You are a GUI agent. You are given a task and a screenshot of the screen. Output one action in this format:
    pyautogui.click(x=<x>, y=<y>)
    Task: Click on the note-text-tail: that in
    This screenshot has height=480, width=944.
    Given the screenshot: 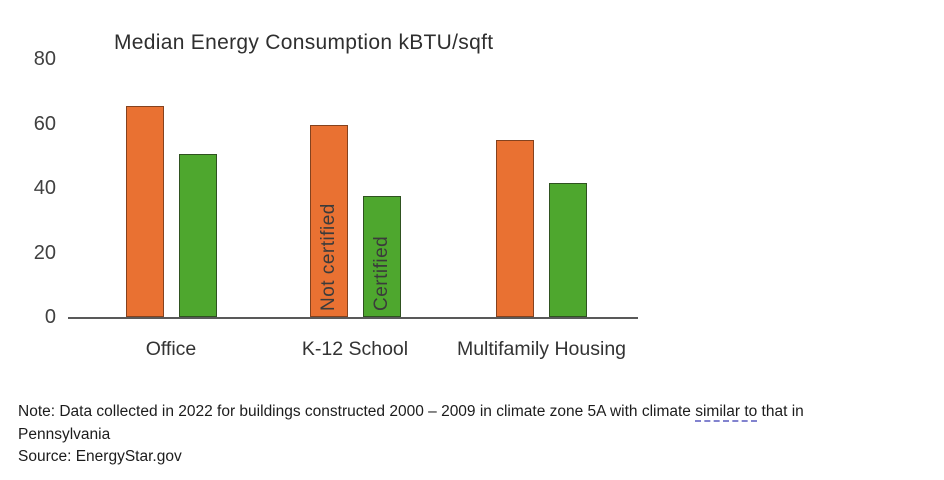 What is the action you would take?
    pyautogui.click(x=780, y=411)
    